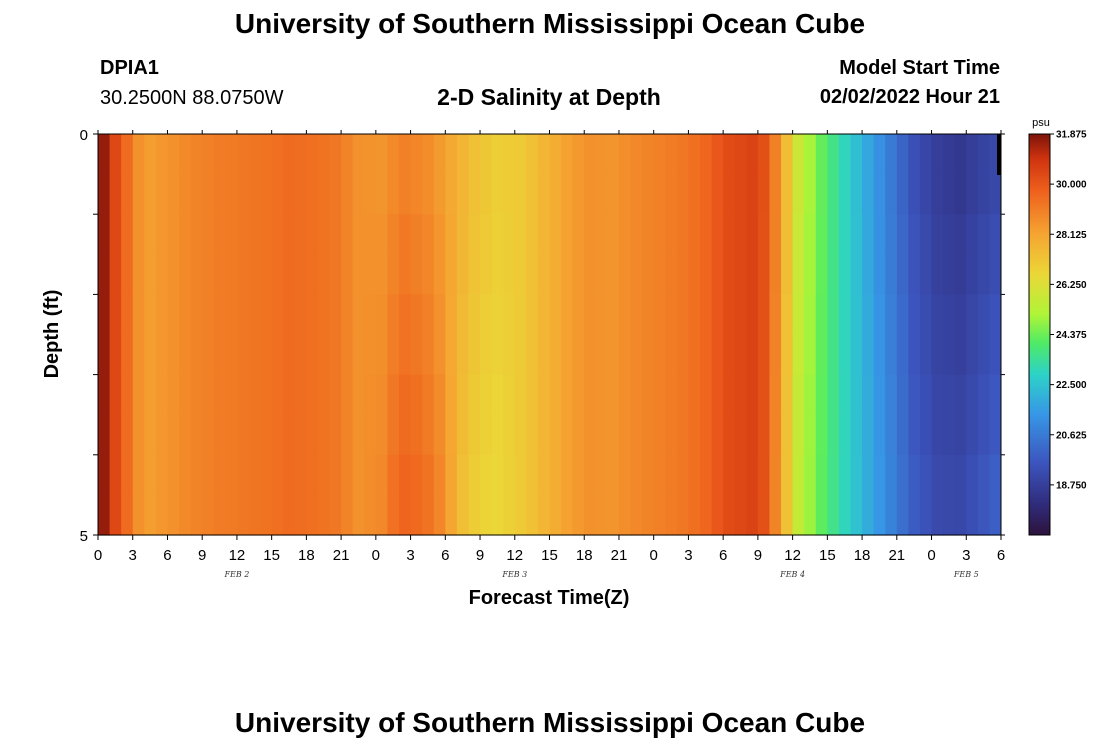 This screenshot has width=1100, height=750. I want to click on y-tick-label: 0, so click(84, 135).